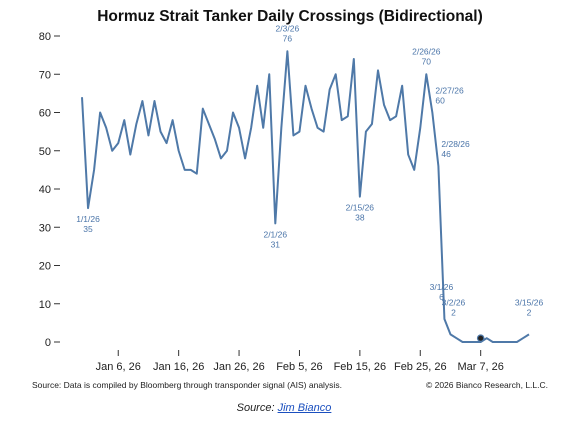 The width and height of the screenshot is (568, 424). What do you see at coordinates (446, 154) in the screenshot?
I see `annotation-value: 46` at bounding box center [446, 154].